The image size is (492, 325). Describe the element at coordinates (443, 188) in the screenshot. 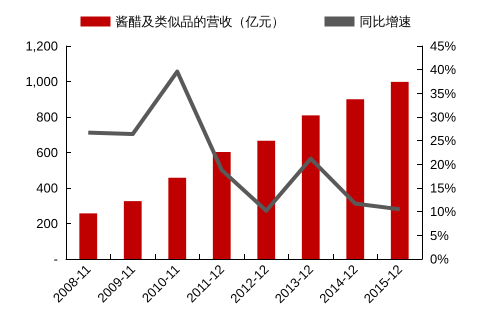

I see `y2-tick-label: 15%` at that location.